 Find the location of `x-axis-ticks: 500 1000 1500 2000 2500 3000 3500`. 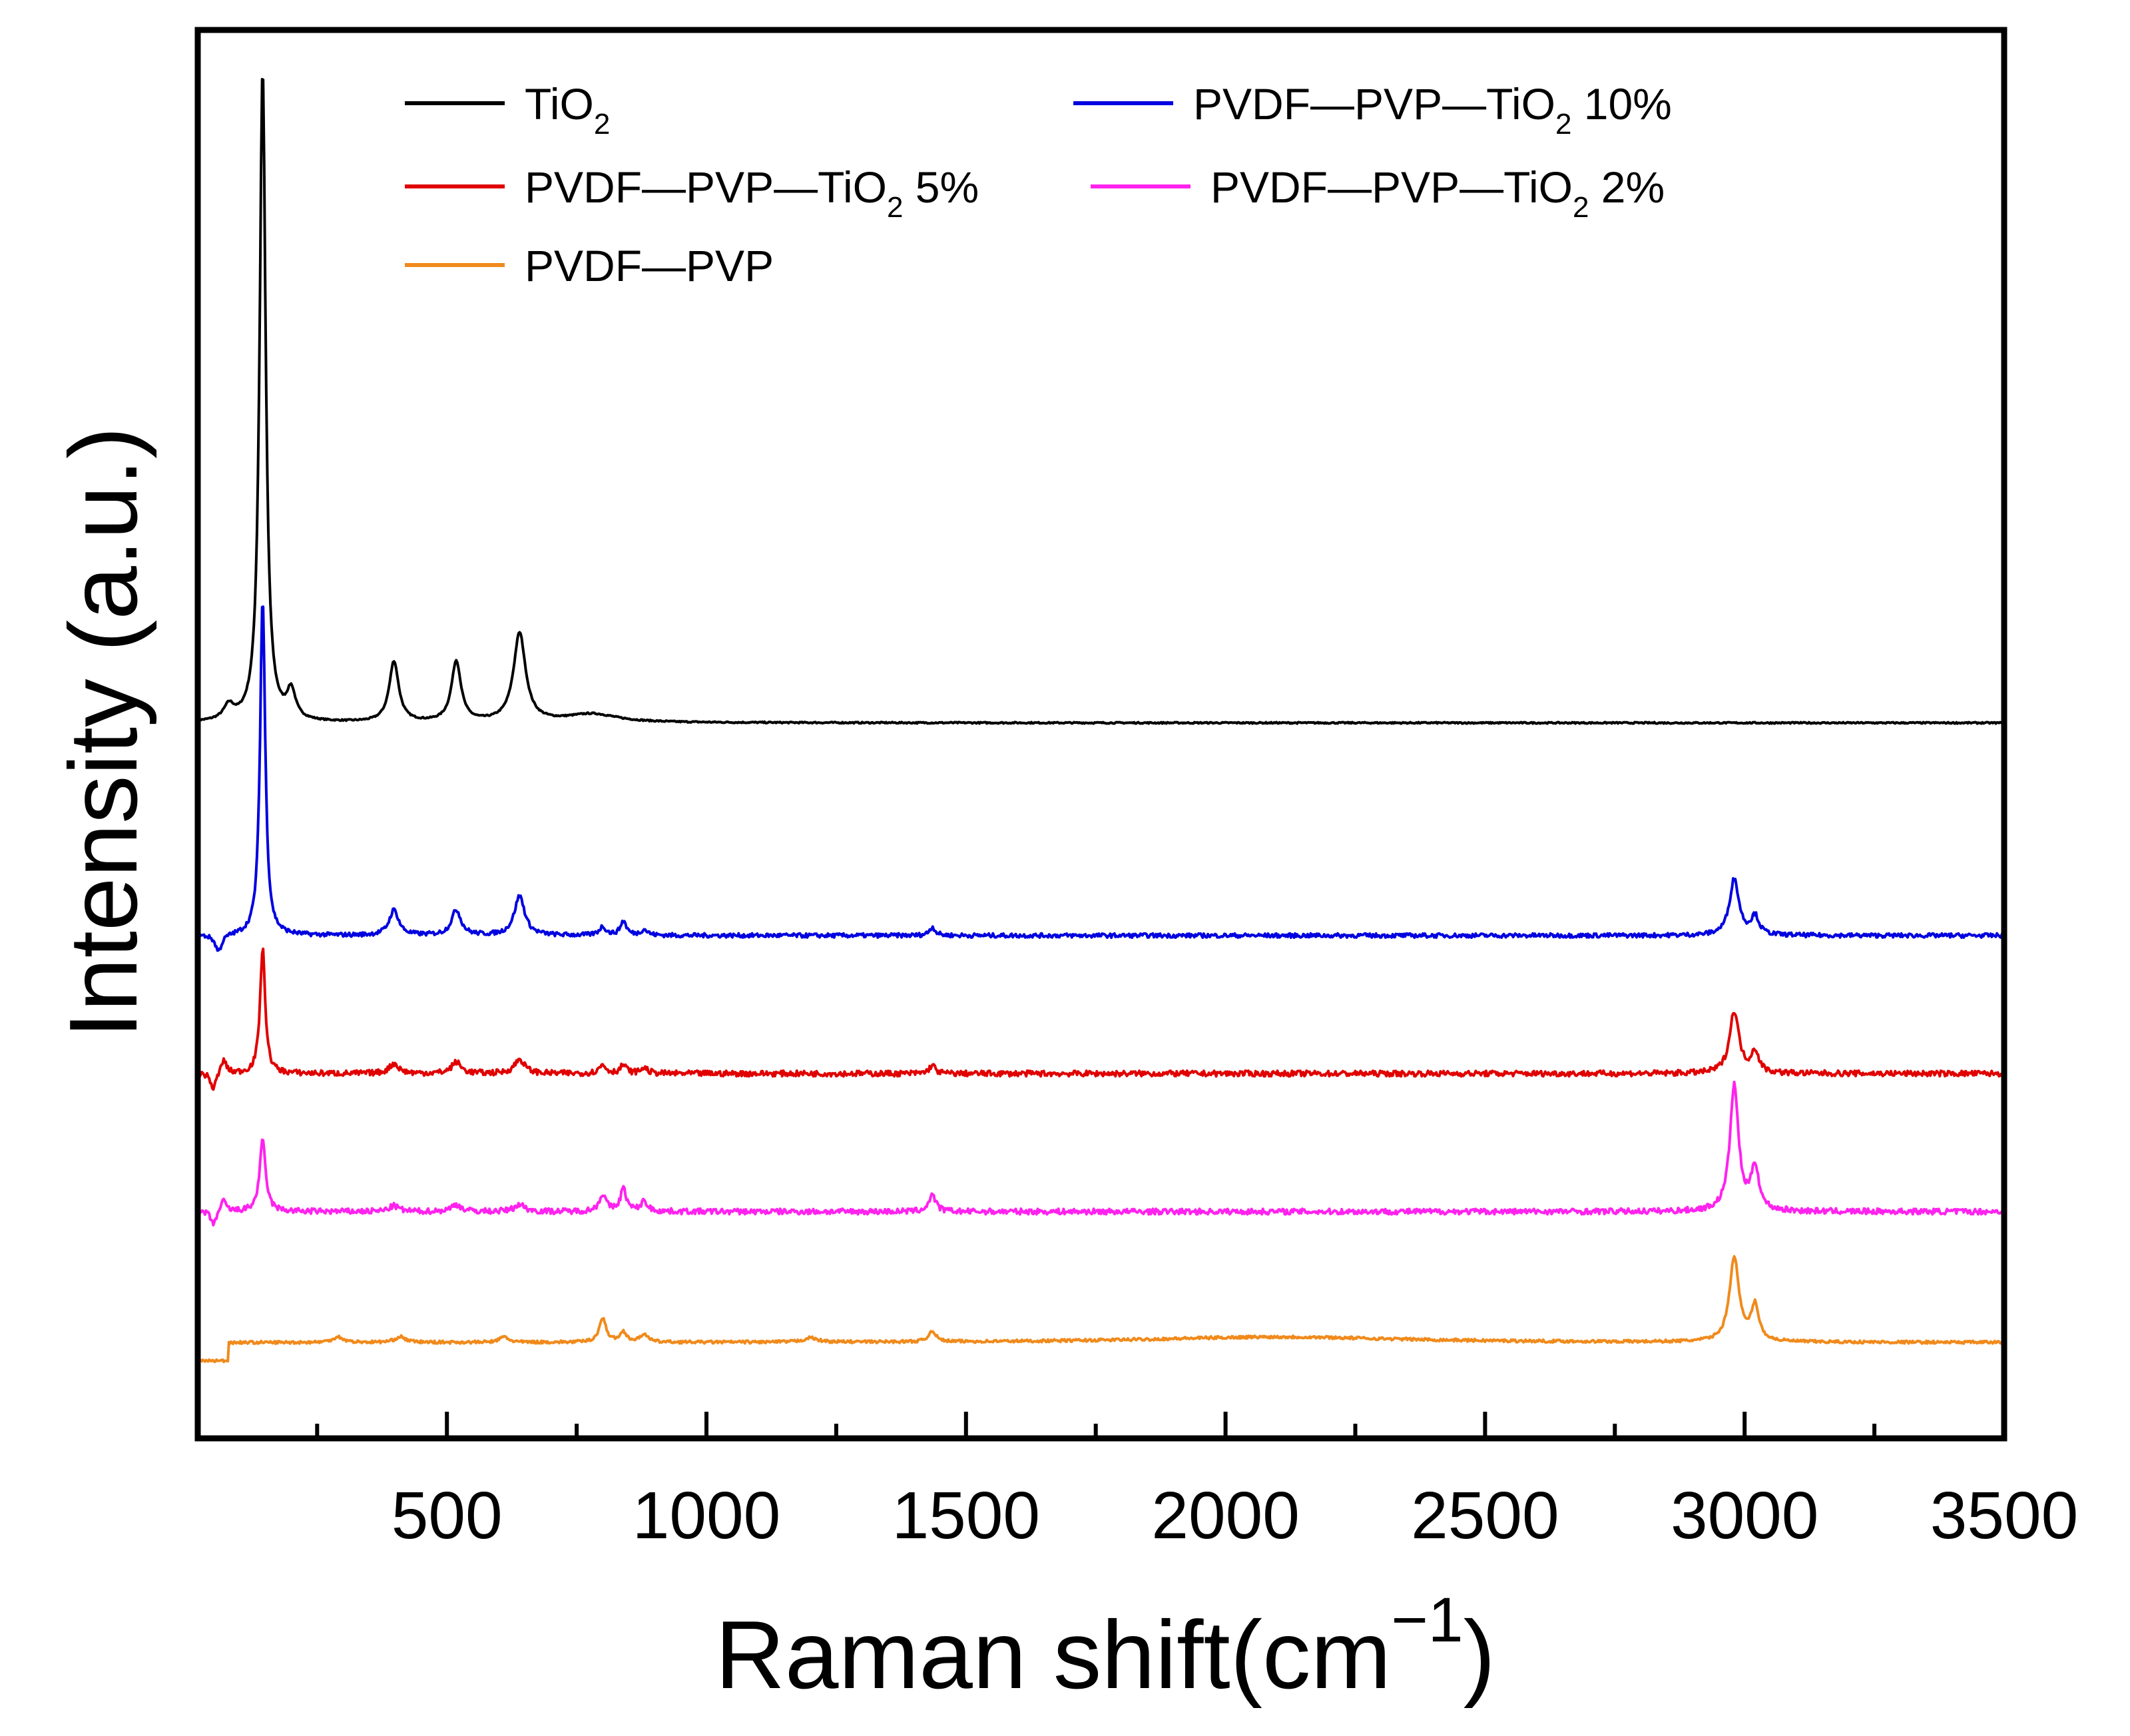

x-axis-ticks: 500 1000 1500 2000 2500 3000 3500 is located at coordinates (1197, 1482).